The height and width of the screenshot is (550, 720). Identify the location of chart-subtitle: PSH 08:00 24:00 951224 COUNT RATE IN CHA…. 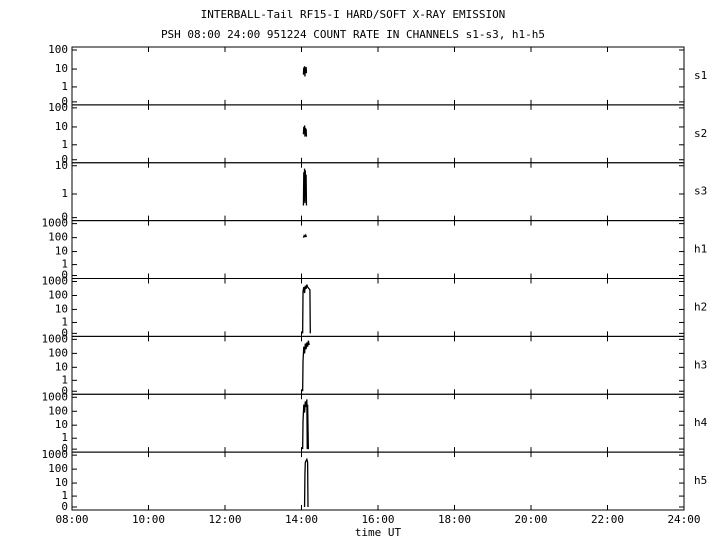
(353, 34).